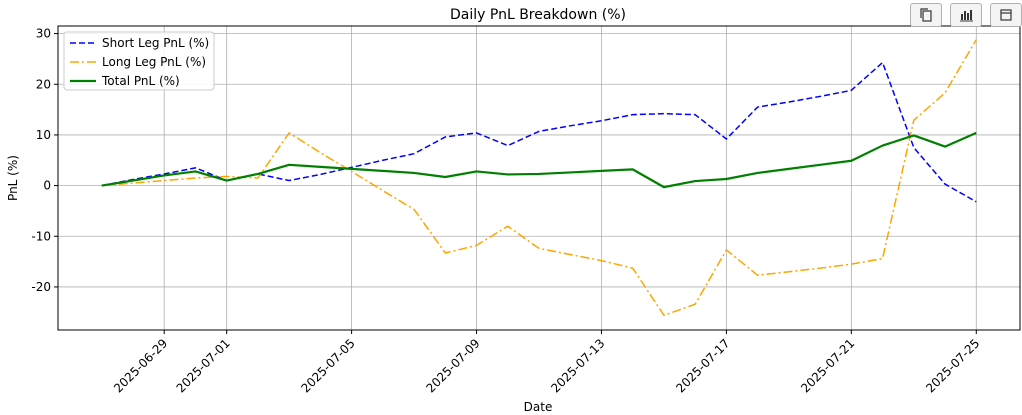  Describe the element at coordinates (327, 365) in the screenshot. I see `x-tick-label: 2025-07-05` at that location.